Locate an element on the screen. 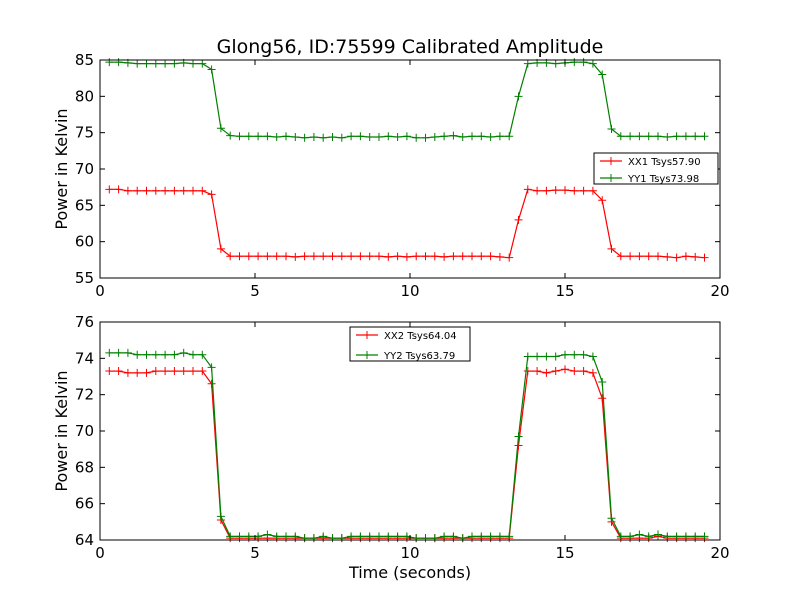 Image resolution: width=800 pixels, height=600 pixels. bottom-y-tick-label: 68 is located at coordinates (84, 467).